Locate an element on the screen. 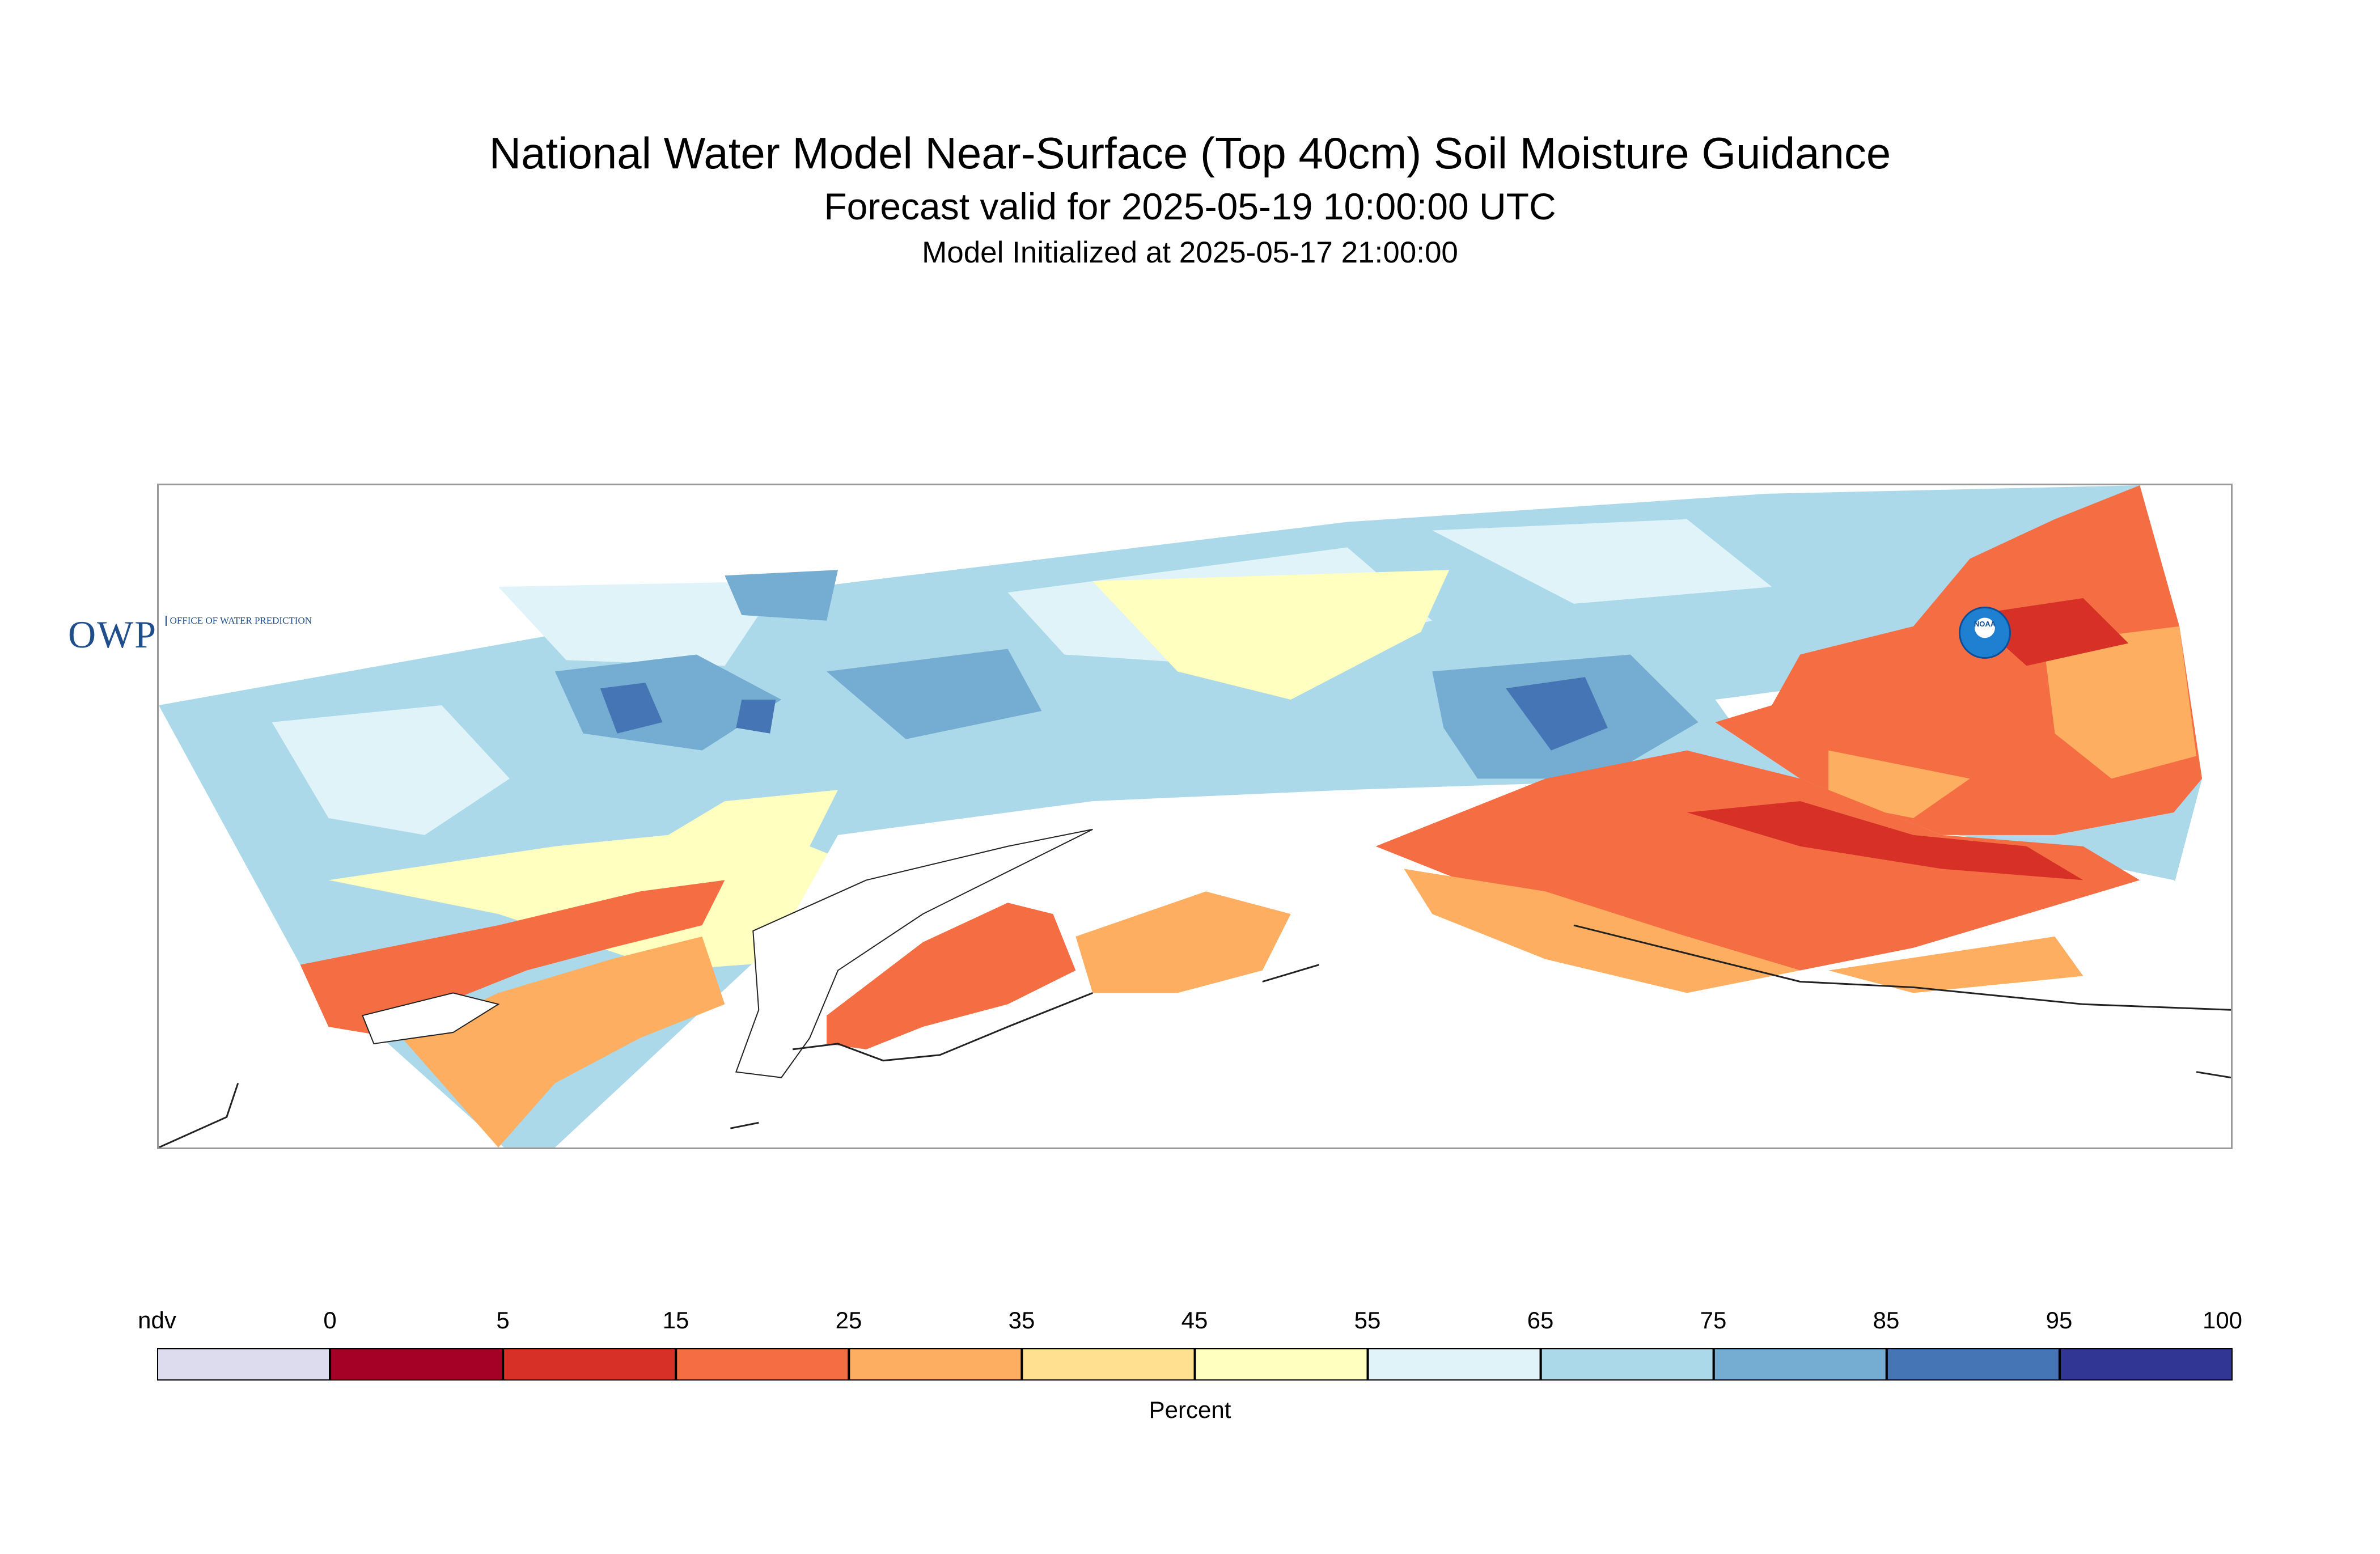 Image resolution: width=2380 pixels, height=1554 pixels. legend-tick-label: 45 is located at coordinates (1194, 1320).